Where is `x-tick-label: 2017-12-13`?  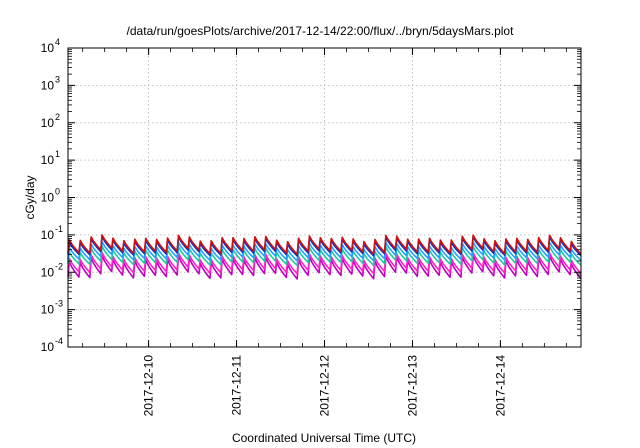
x-tick-label: 2017-12-13 is located at coordinates (412, 386).